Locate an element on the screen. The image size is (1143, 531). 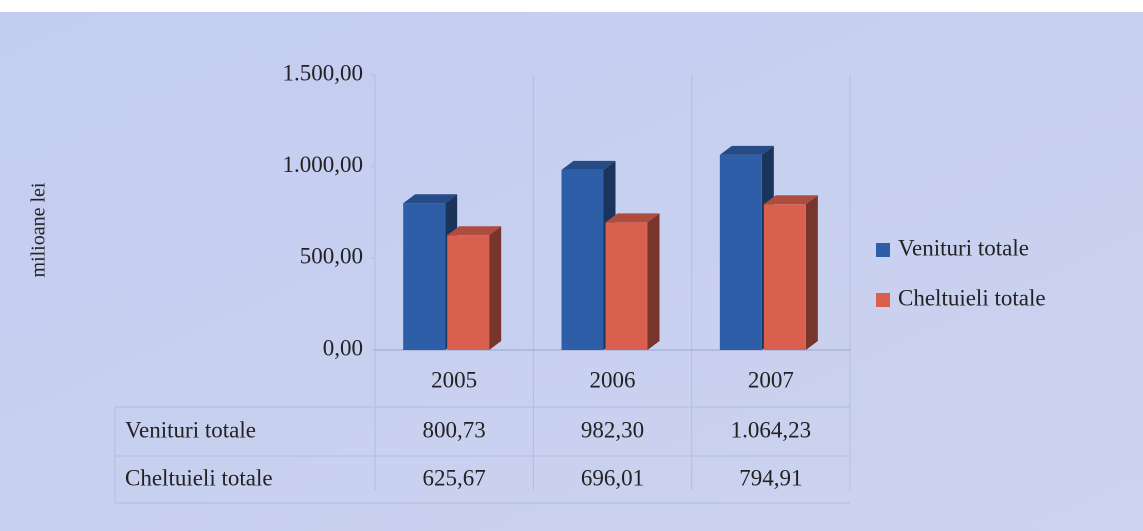
x-tick-label: 2006 is located at coordinates (613, 379).